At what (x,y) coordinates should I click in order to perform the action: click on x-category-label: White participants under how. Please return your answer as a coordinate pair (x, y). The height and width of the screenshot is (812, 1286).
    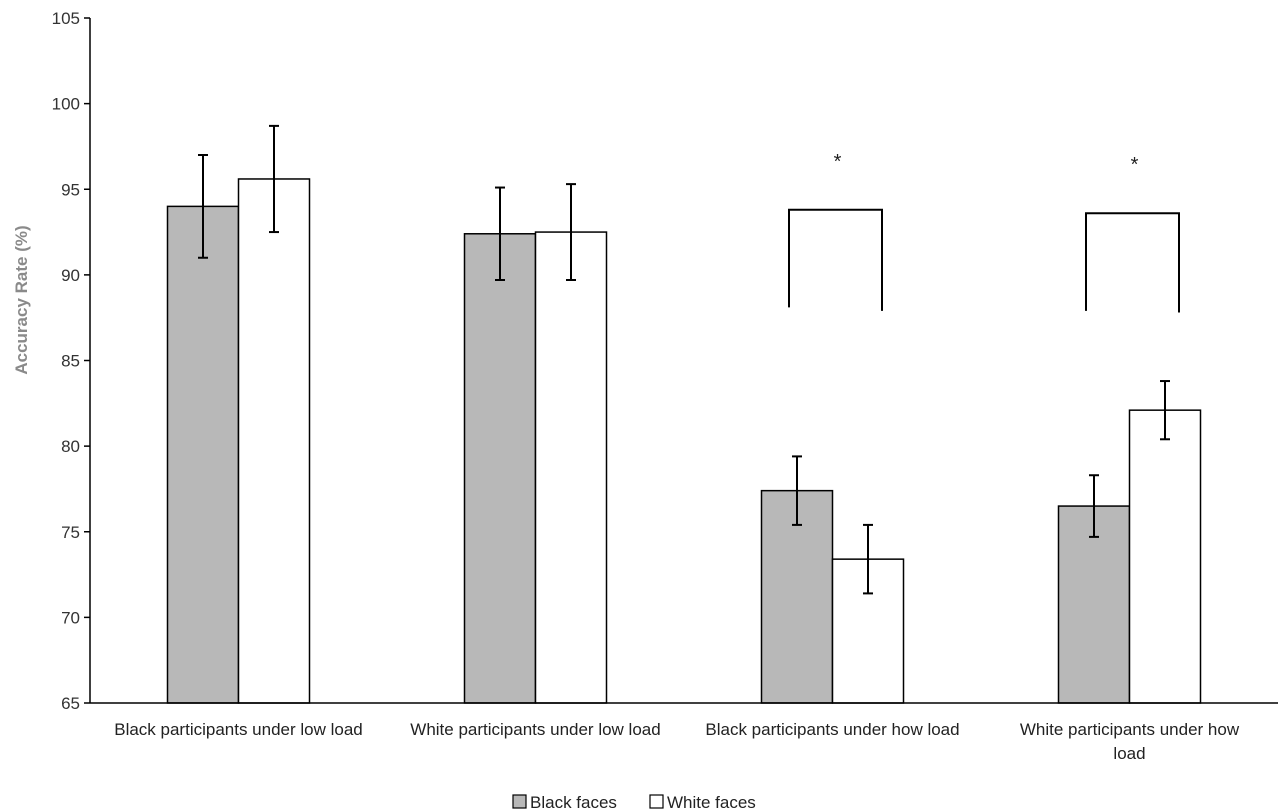
    Looking at the image, I should click on (1130, 729).